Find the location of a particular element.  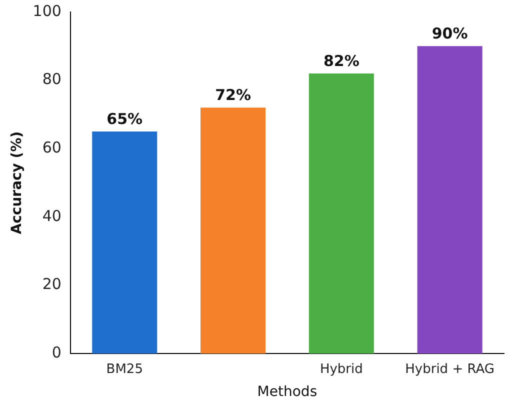

y-tick-label: 0 is located at coordinates (57, 352).